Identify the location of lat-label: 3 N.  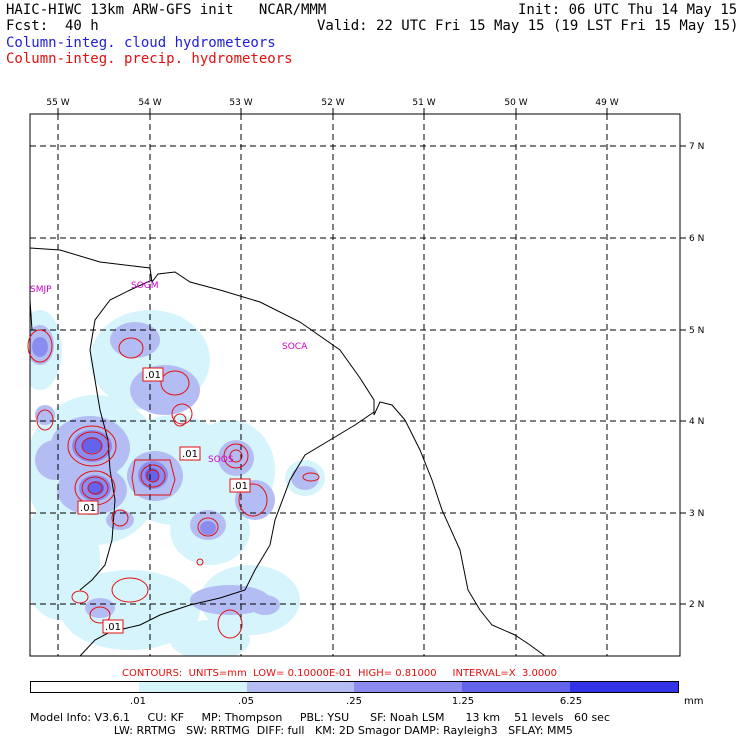
(696, 514).